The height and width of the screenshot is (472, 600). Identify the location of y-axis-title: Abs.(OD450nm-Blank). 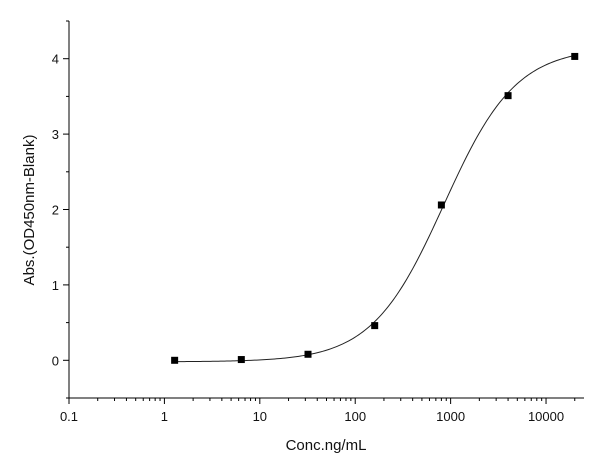
(29, 210).